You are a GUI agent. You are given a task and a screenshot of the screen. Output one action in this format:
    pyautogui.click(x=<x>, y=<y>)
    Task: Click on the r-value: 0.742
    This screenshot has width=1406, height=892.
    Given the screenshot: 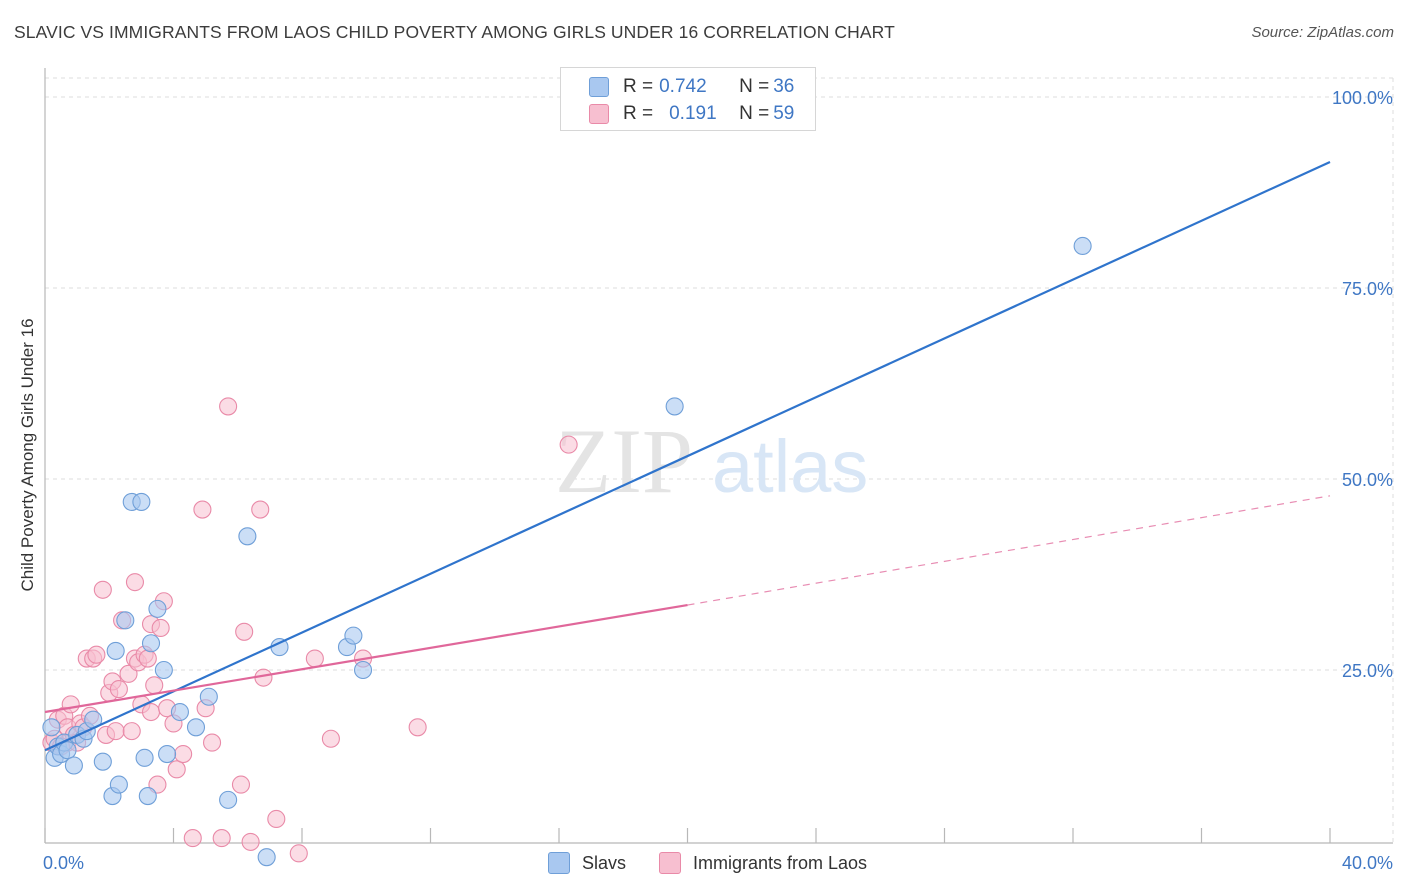 What is the action you would take?
    pyautogui.click(x=683, y=86)
    